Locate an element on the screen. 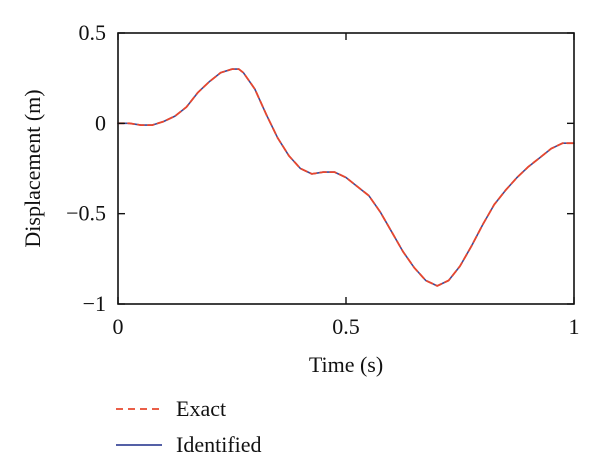  legend: Exact Identified is located at coordinates (189, 426).